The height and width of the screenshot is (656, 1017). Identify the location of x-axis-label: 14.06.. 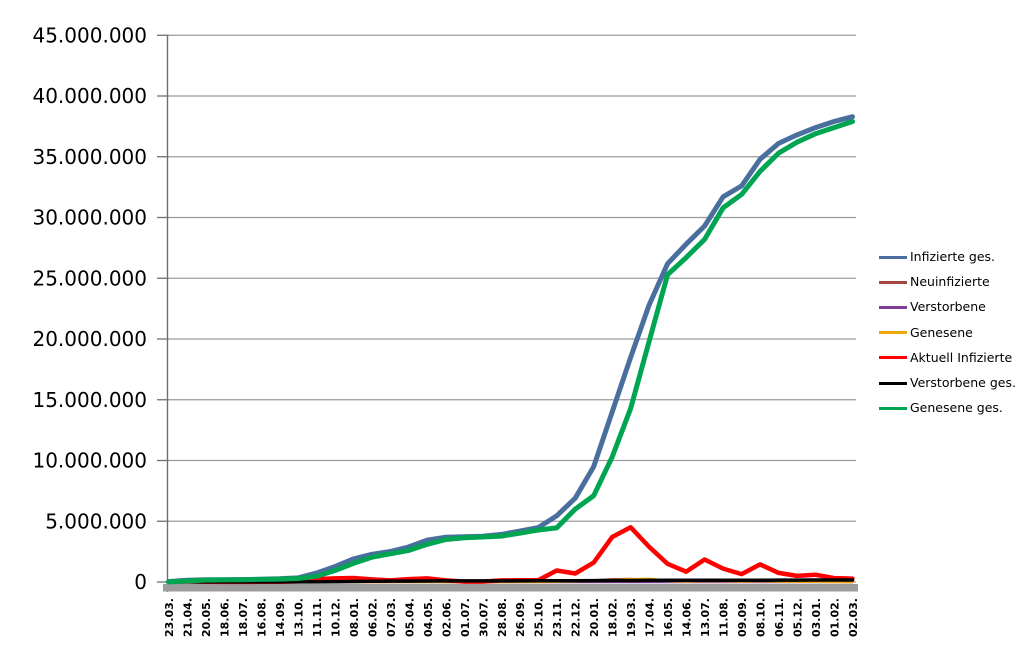
(687, 617).